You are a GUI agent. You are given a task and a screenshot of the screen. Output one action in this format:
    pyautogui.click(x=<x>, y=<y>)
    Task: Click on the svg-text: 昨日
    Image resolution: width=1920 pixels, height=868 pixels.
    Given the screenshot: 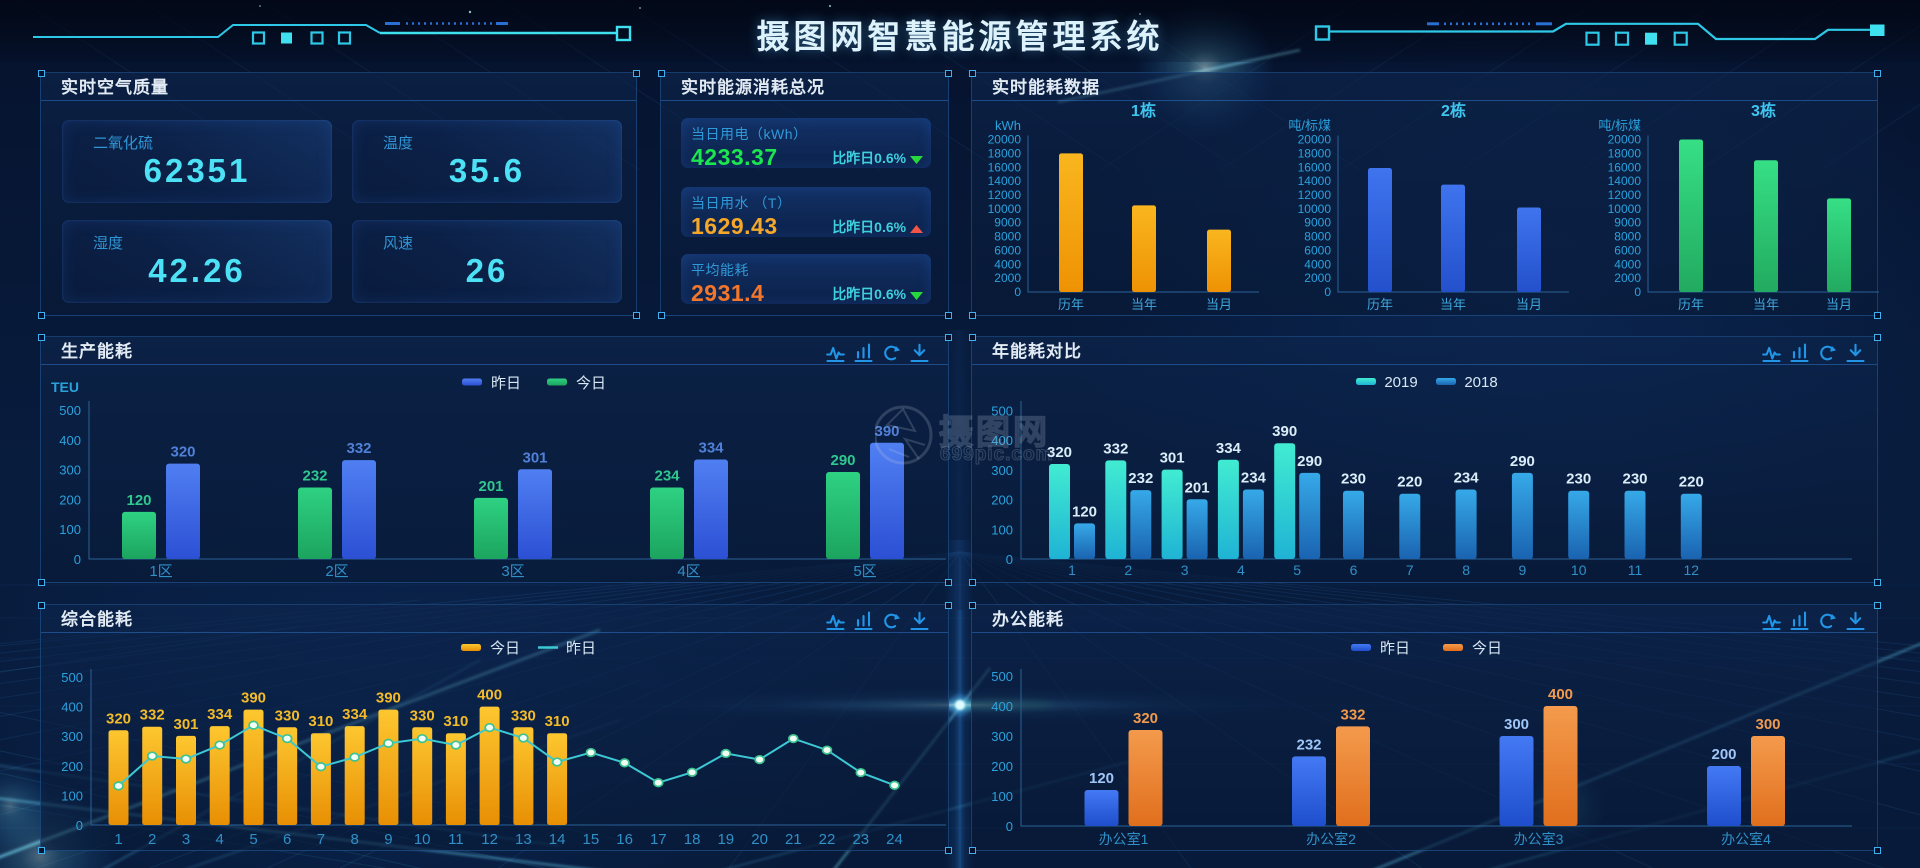 What is the action you would take?
    pyautogui.click(x=506, y=383)
    